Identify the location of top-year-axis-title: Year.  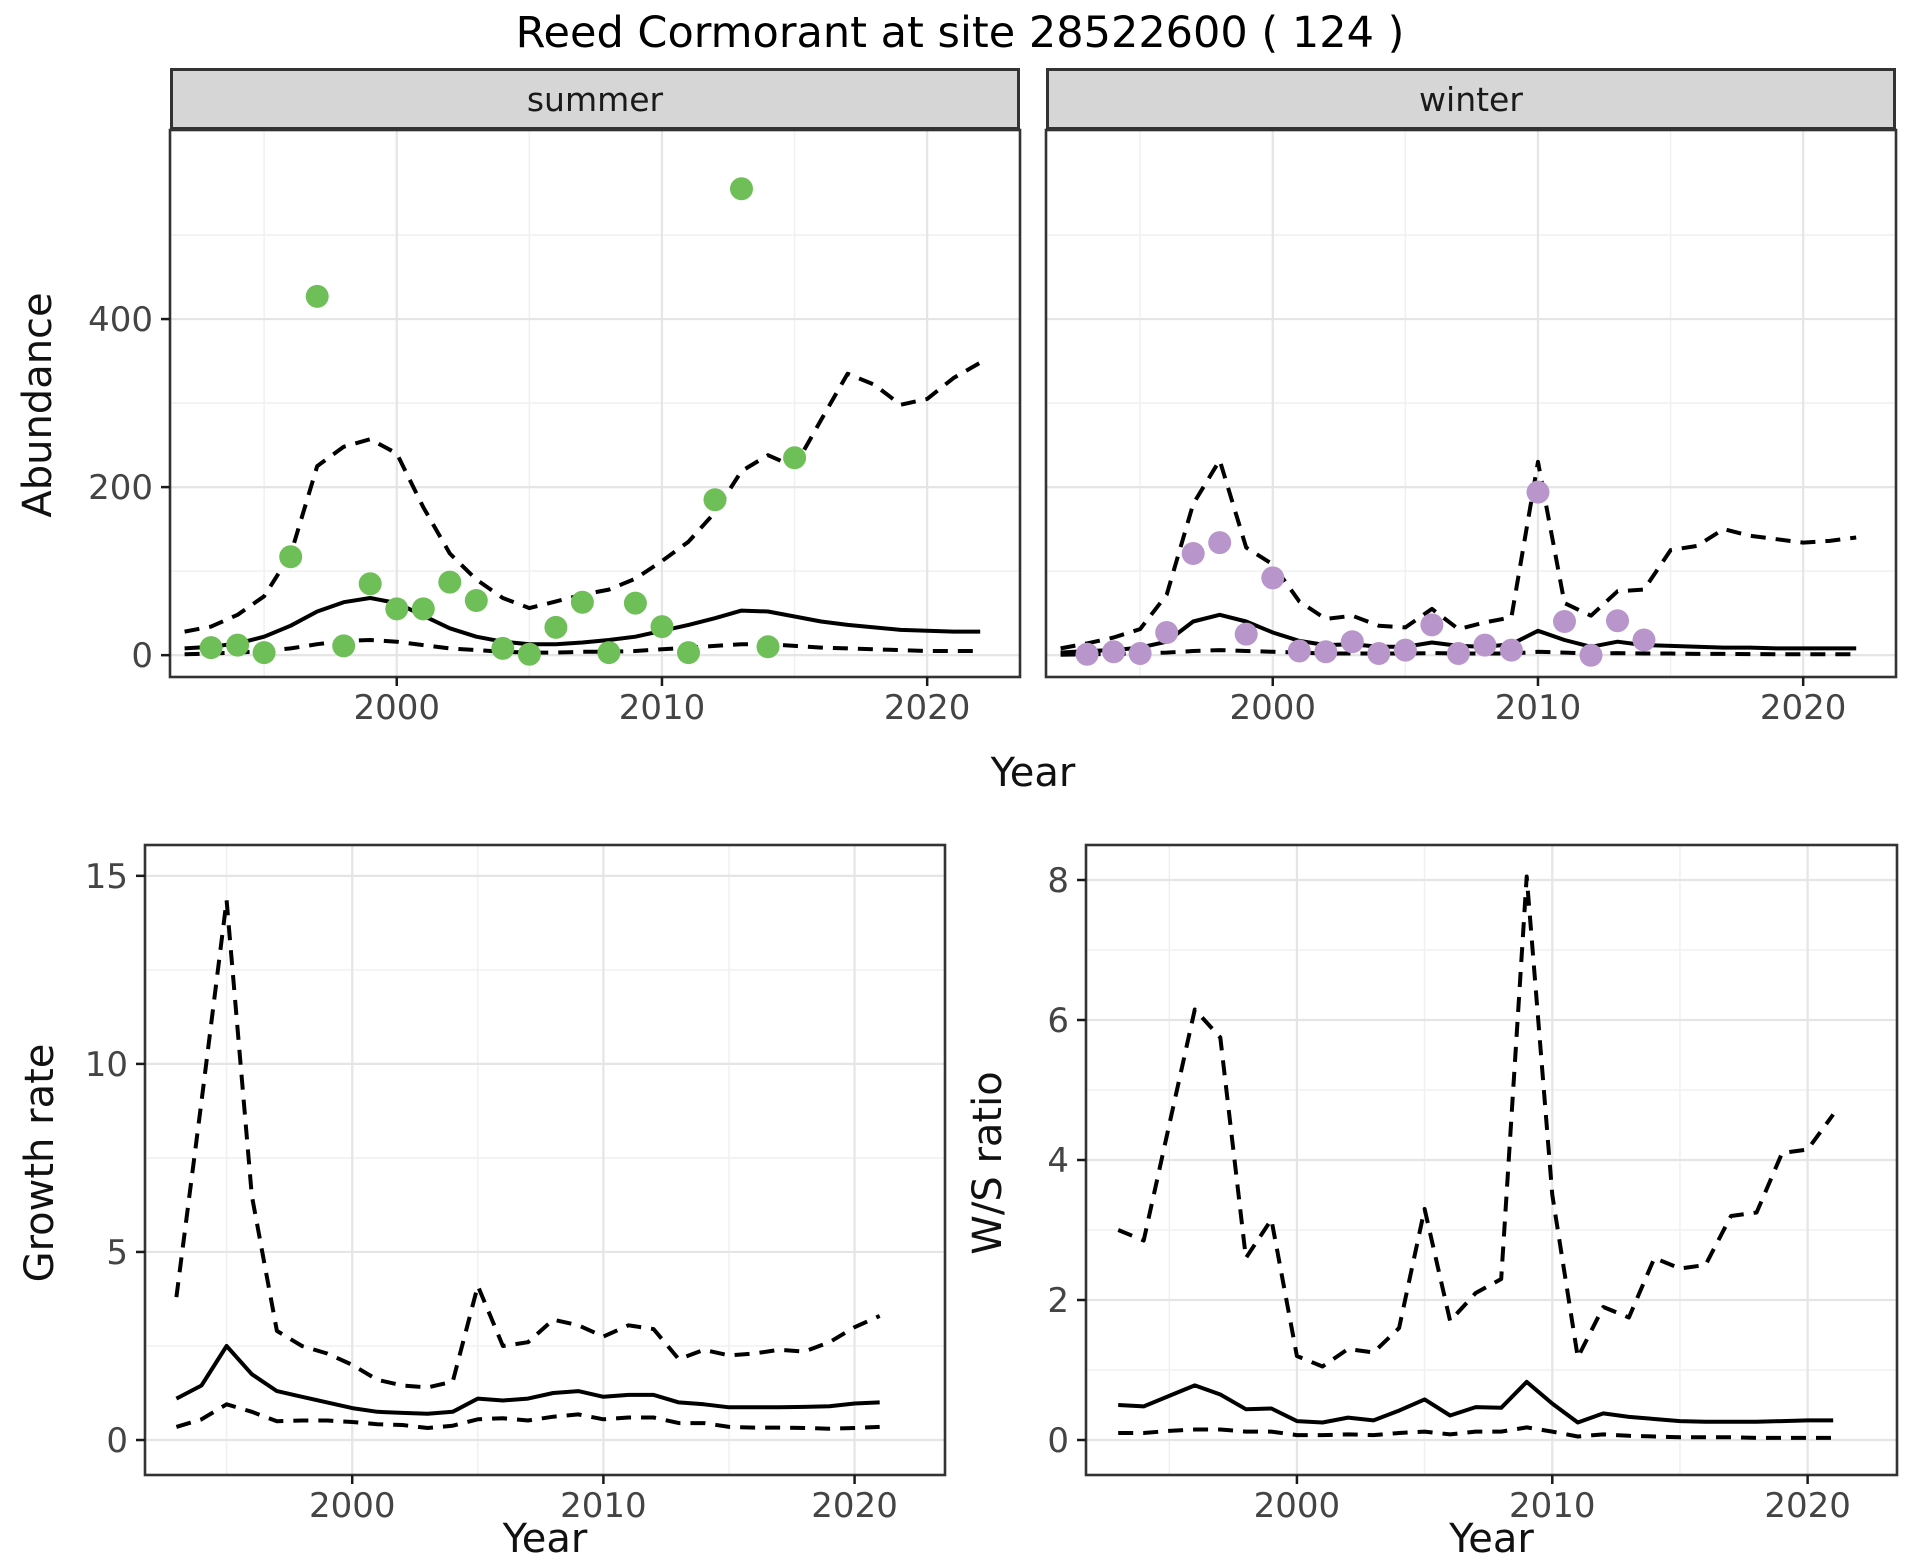
(1033, 773).